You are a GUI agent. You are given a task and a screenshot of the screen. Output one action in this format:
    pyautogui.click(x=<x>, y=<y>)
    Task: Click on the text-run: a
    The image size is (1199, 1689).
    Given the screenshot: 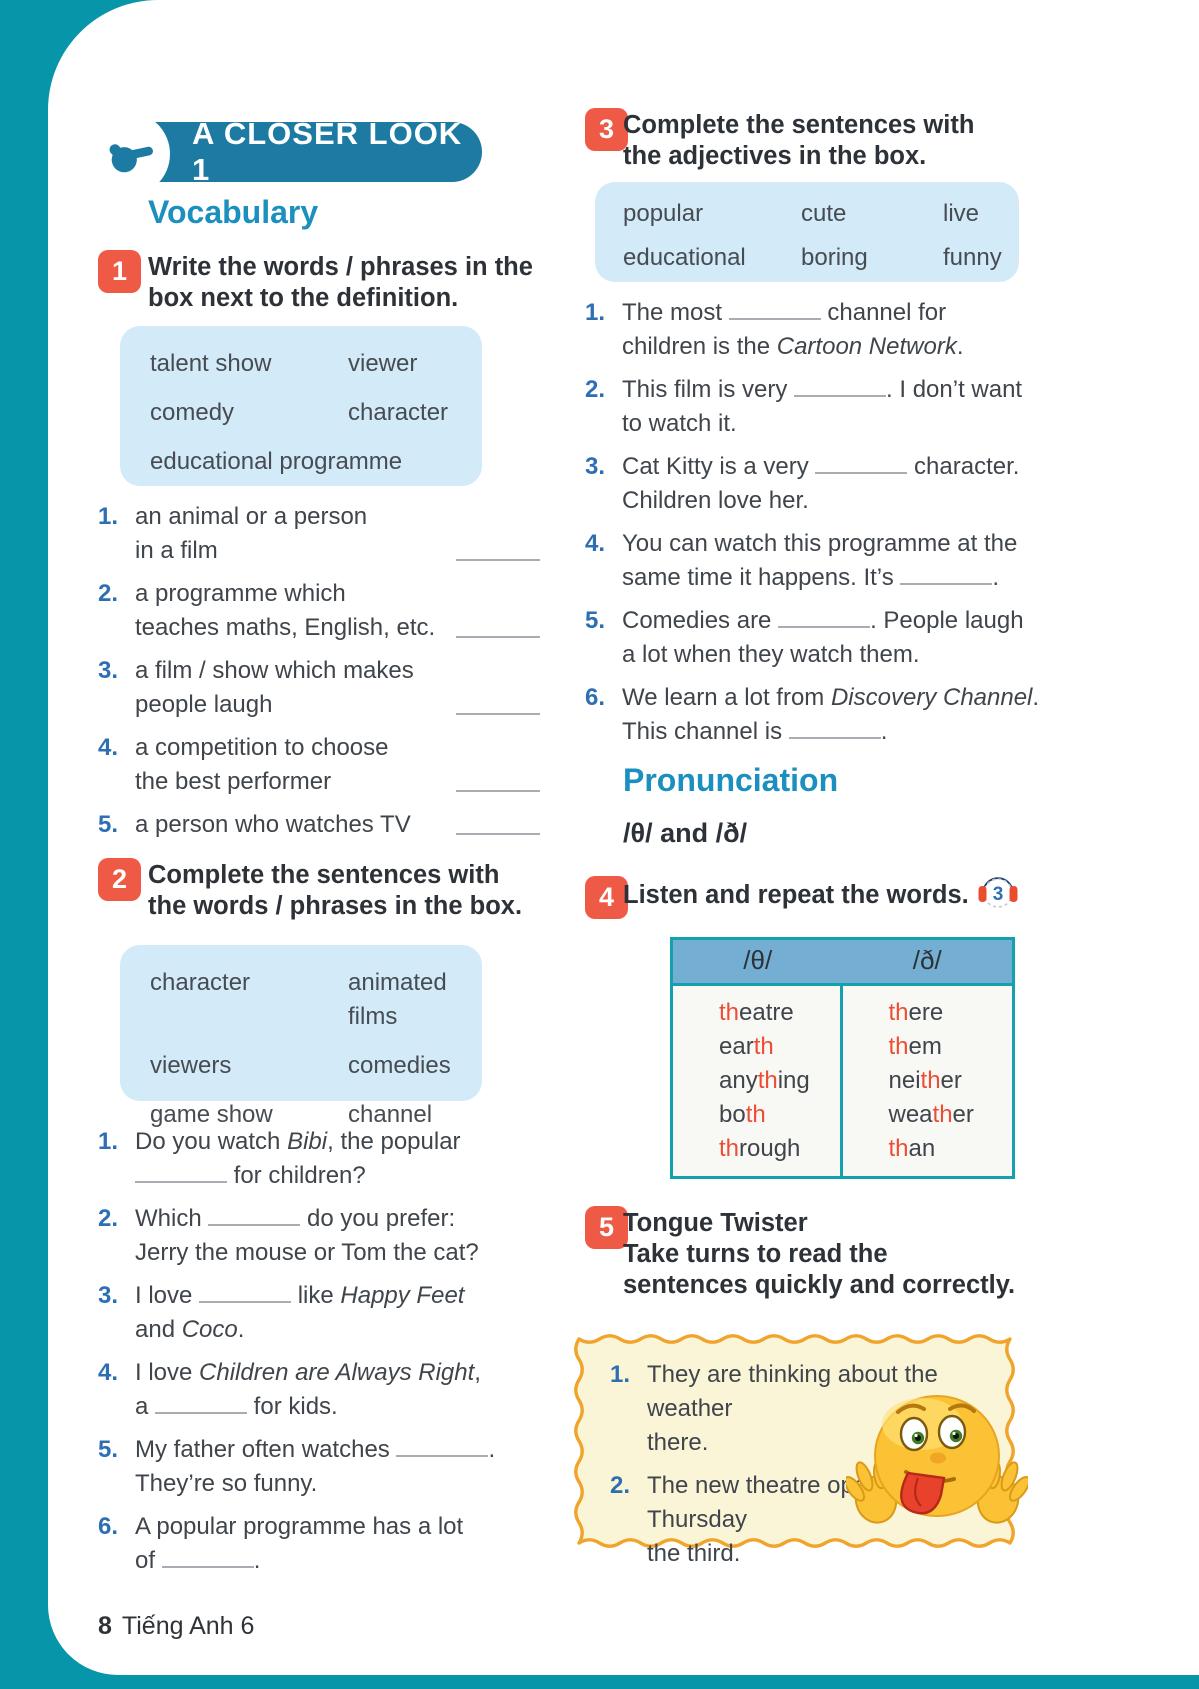 What is the action you would take?
    pyautogui.click(x=145, y=1406)
    